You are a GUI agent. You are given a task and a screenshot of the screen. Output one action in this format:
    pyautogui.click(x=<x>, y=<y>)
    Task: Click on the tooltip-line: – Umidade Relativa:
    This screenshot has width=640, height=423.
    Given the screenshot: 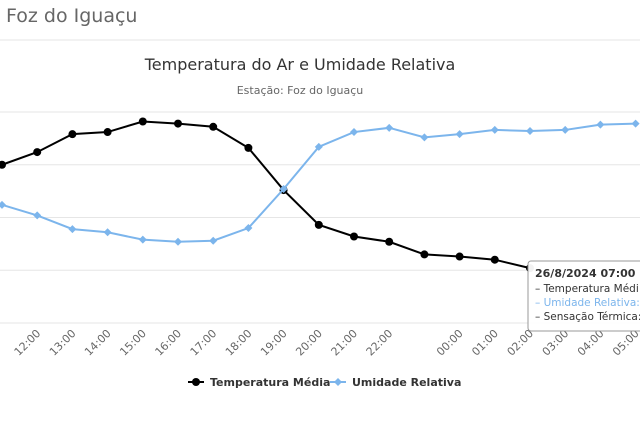 What is the action you would take?
    pyautogui.click(x=587, y=303)
    